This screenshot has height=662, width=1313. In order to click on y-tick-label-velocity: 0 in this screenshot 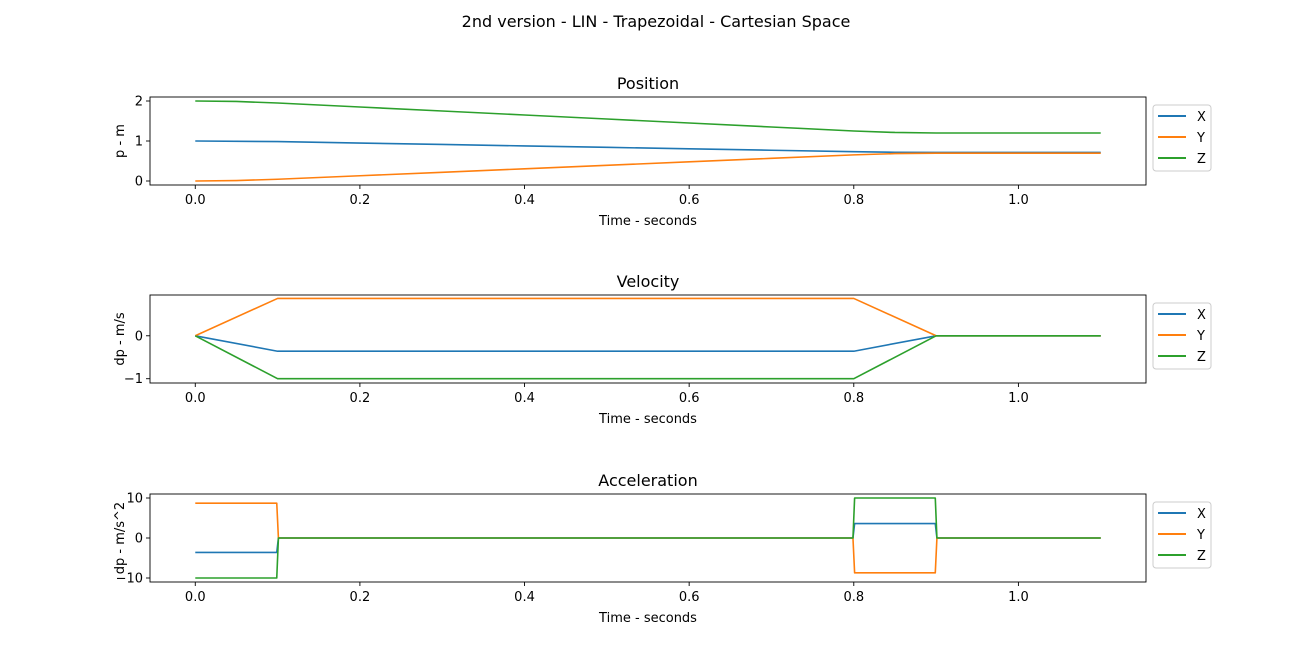, I will do `click(139, 336)`.